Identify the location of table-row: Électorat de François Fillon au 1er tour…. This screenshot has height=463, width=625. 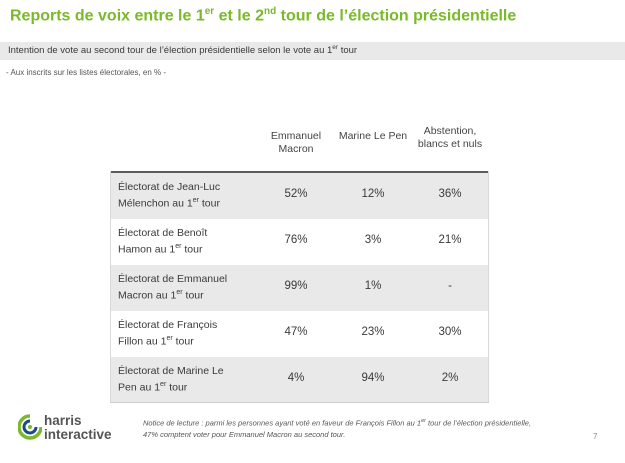
(299, 334).